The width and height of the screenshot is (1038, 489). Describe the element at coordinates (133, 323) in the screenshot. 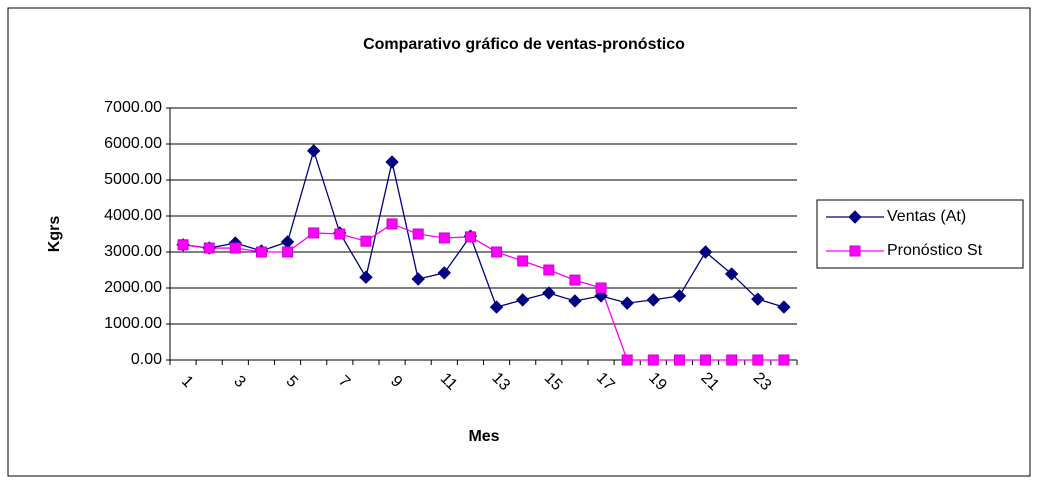

I see `y-tick-label: 1000.00` at that location.